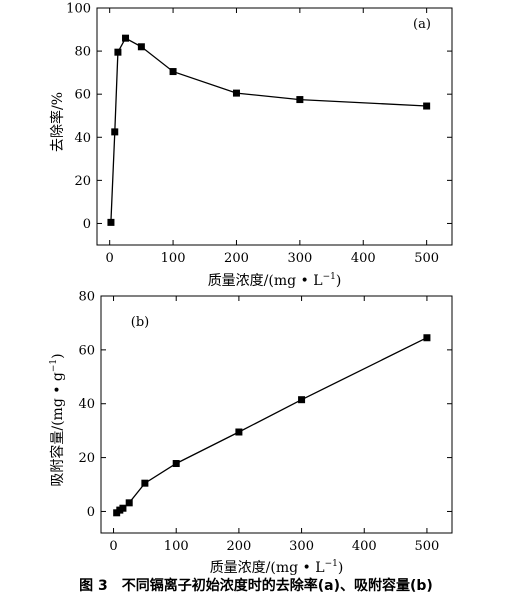 The width and height of the screenshot is (513, 596). What do you see at coordinates (238, 546) in the screenshot?
I see `chart-b-x-tick-label: 200` at bounding box center [238, 546].